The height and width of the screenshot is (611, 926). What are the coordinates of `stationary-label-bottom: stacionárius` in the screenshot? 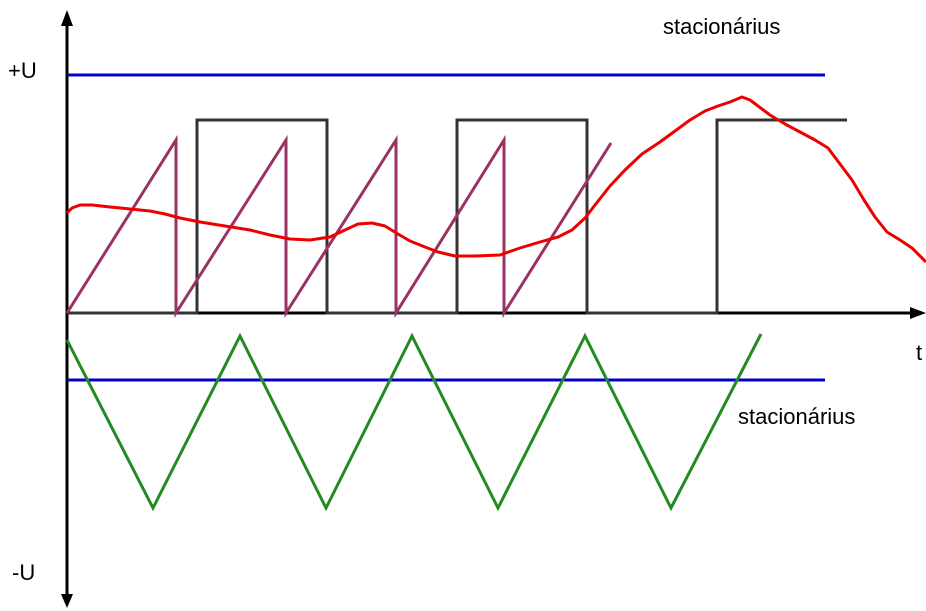 It's located at (796, 416).